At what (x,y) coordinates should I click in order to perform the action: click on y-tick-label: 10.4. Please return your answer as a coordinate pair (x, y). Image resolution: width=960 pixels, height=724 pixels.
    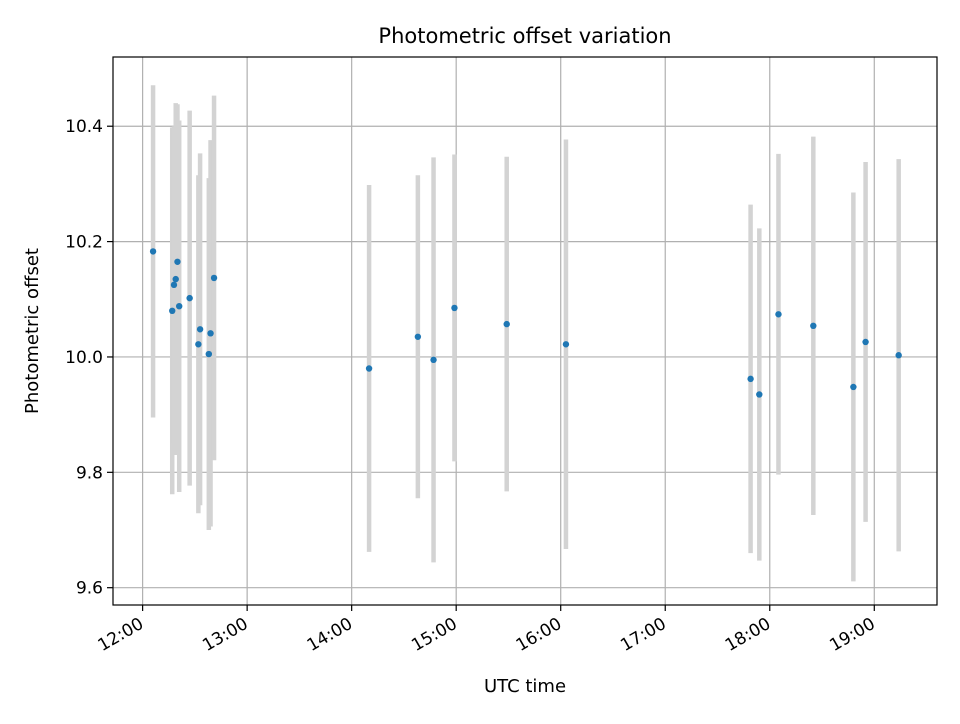
    Looking at the image, I should click on (84, 127).